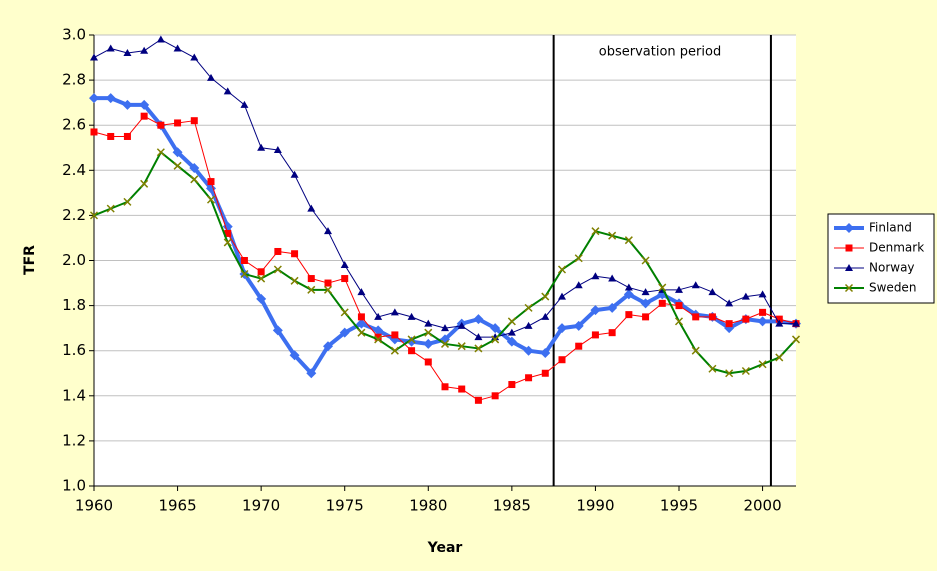  Describe the element at coordinates (30, 260) in the screenshot. I see `y-axis-title: TFR` at that location.